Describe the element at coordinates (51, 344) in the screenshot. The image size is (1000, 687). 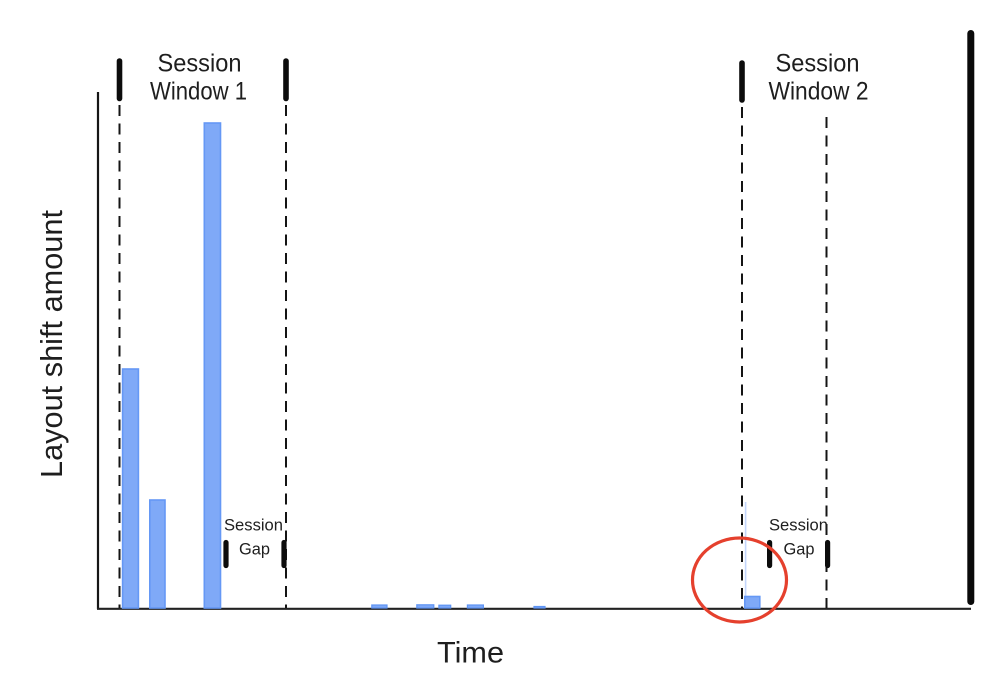
I see `svg-text: Layout shift amount` at that location.